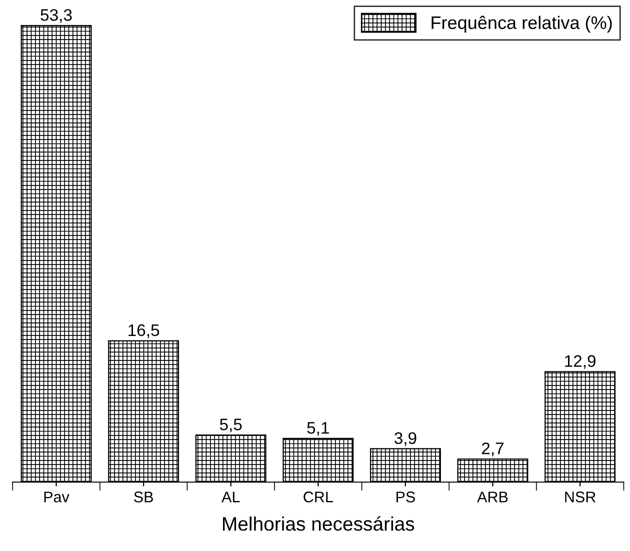  Describe the element at coordinates (57, 497) in the screenshot. I see `x-tick-label: Pav` at that location.